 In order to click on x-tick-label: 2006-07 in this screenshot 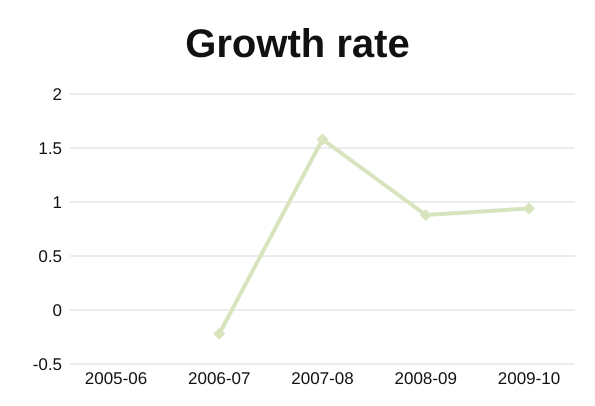, I will do `click(219, 378)`.